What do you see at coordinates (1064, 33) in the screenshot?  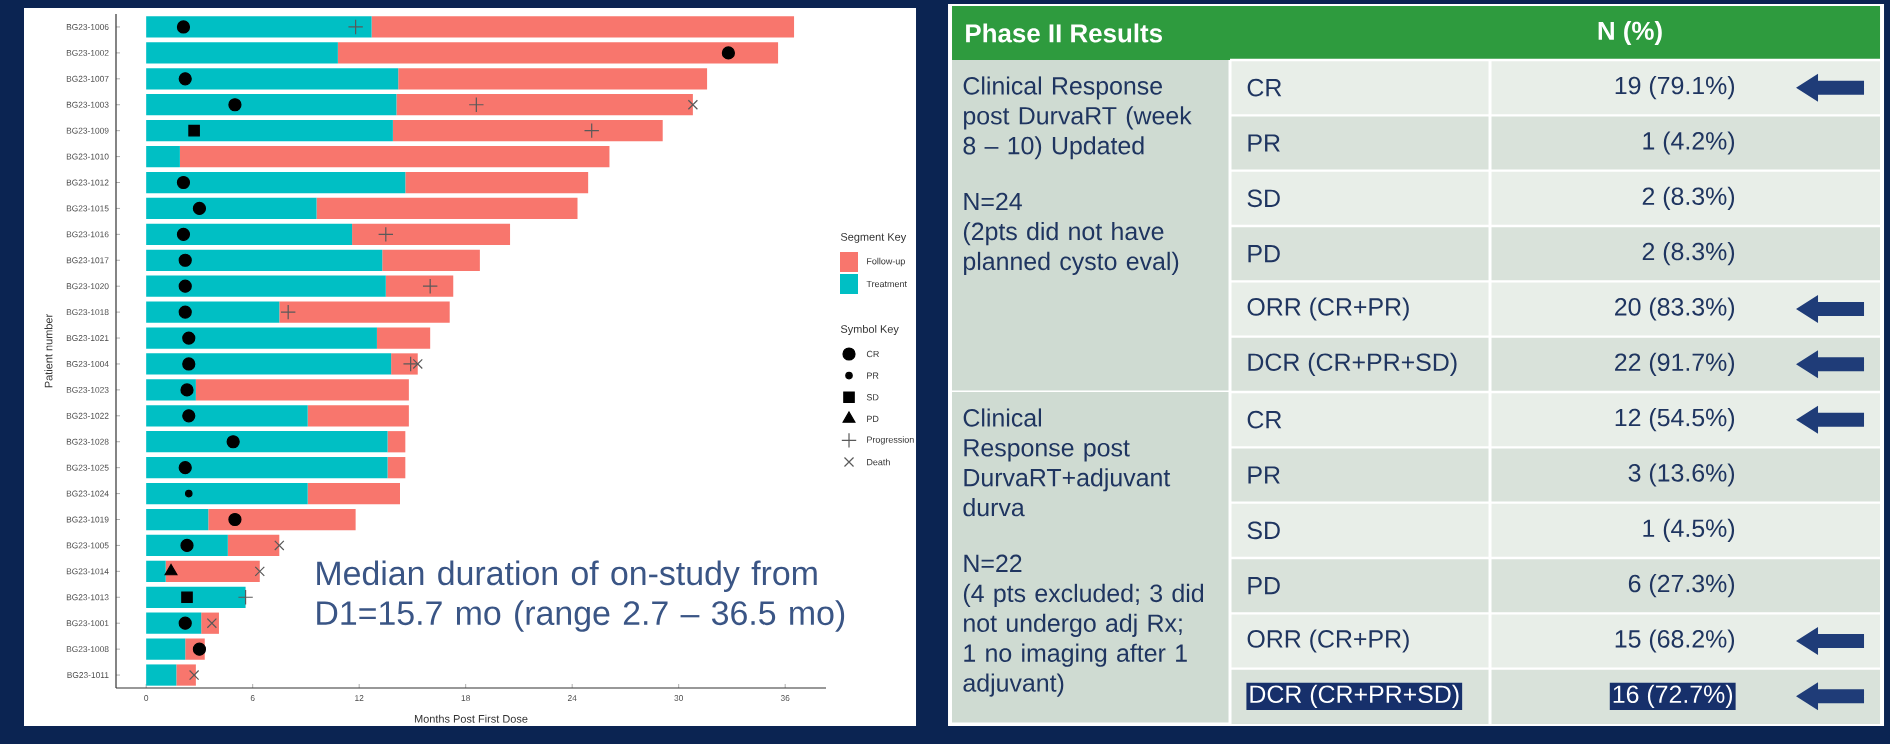 I see `text: Phase II Results` at bounding box center [1064, 33].